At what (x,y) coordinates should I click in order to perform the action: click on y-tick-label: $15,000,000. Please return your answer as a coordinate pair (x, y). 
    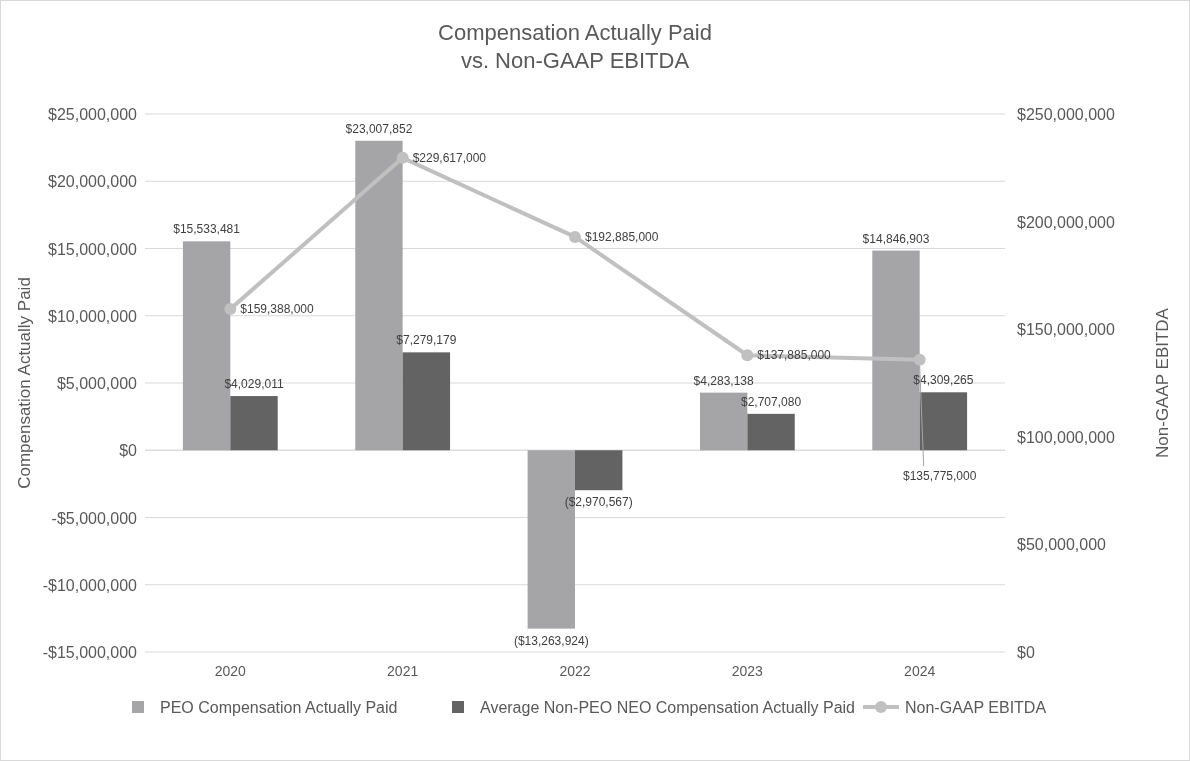
    Looking at the image, I should click on (93, 249).